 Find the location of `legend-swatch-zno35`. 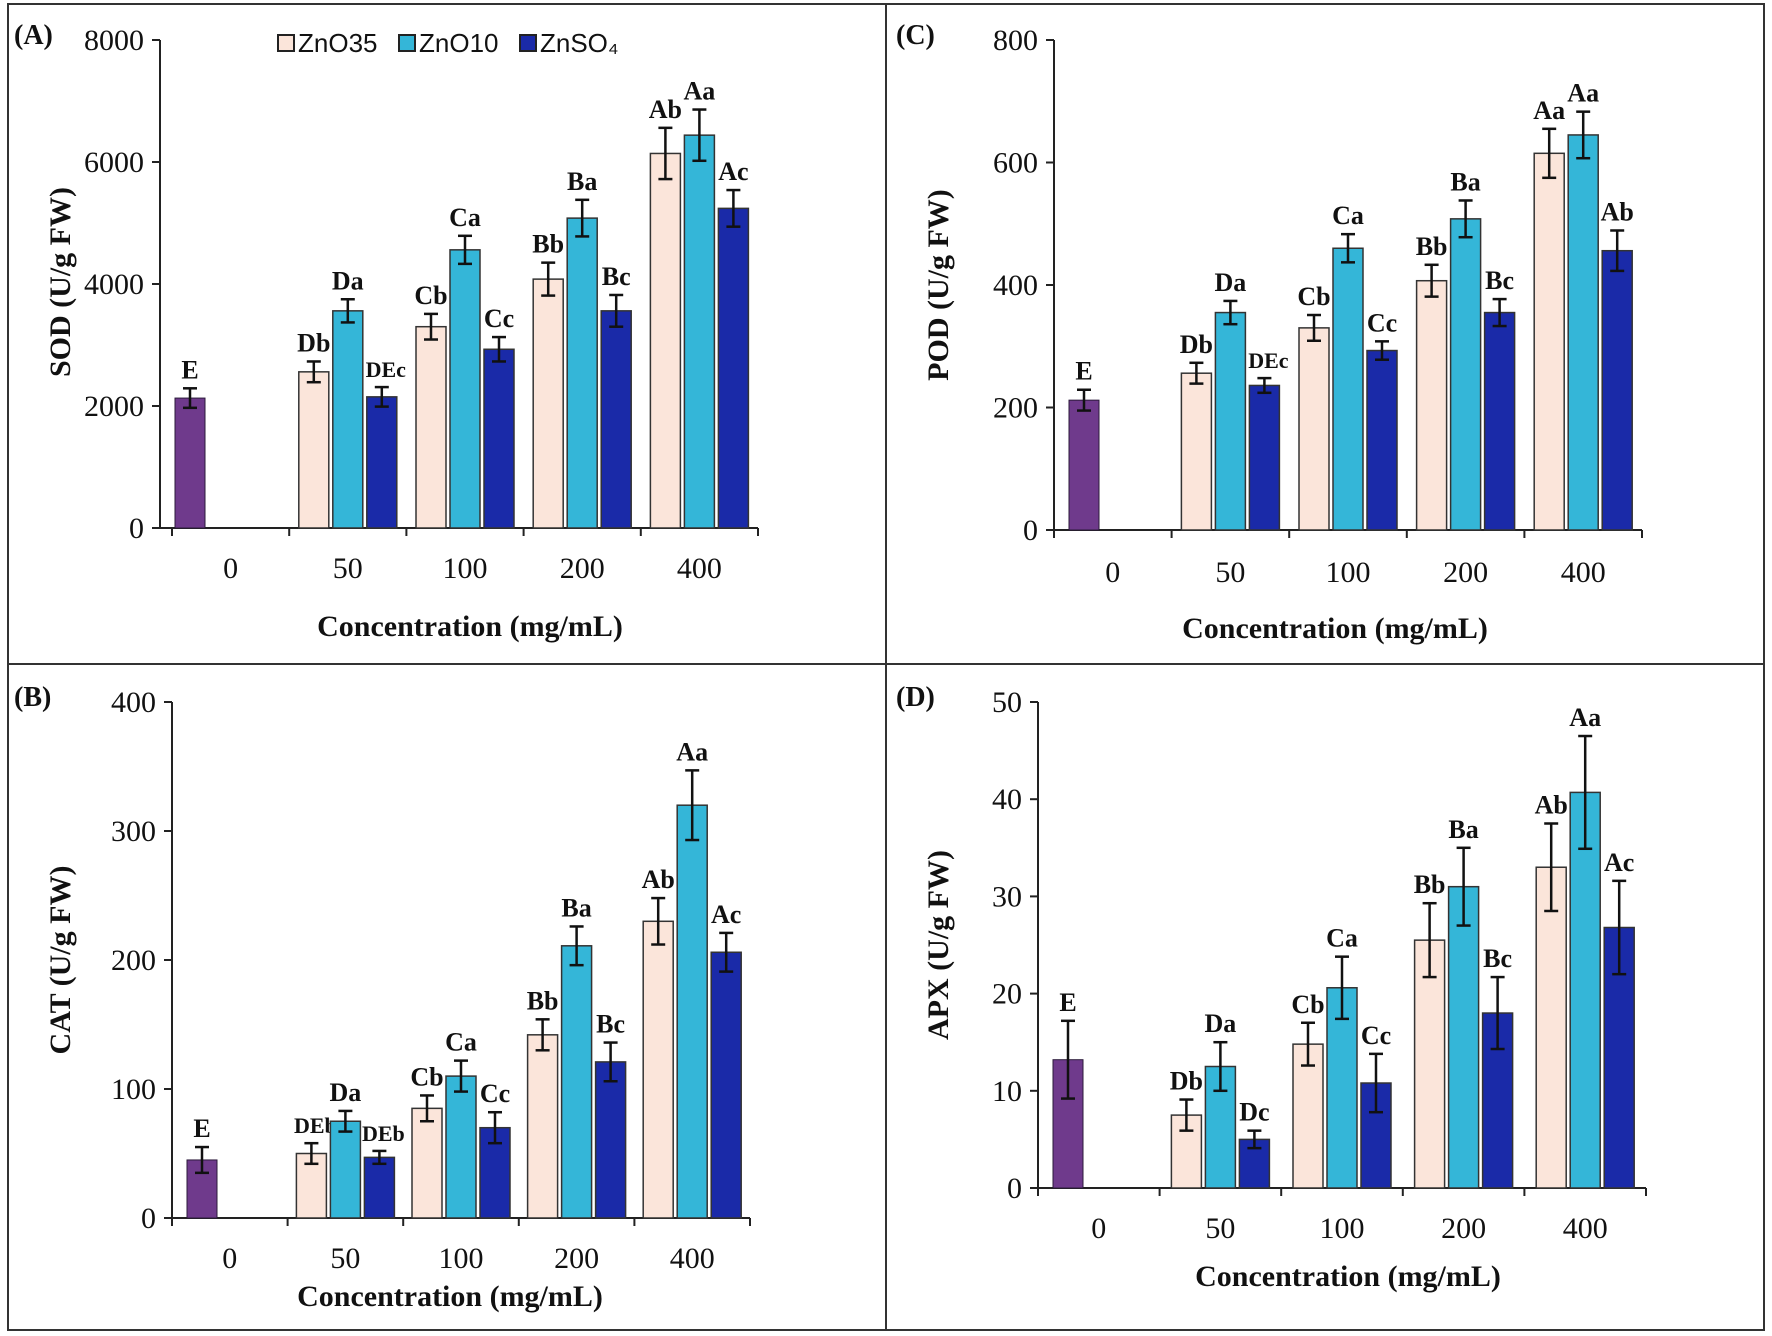

legend-swatch-zno35 is located at coordinates (286, 43).